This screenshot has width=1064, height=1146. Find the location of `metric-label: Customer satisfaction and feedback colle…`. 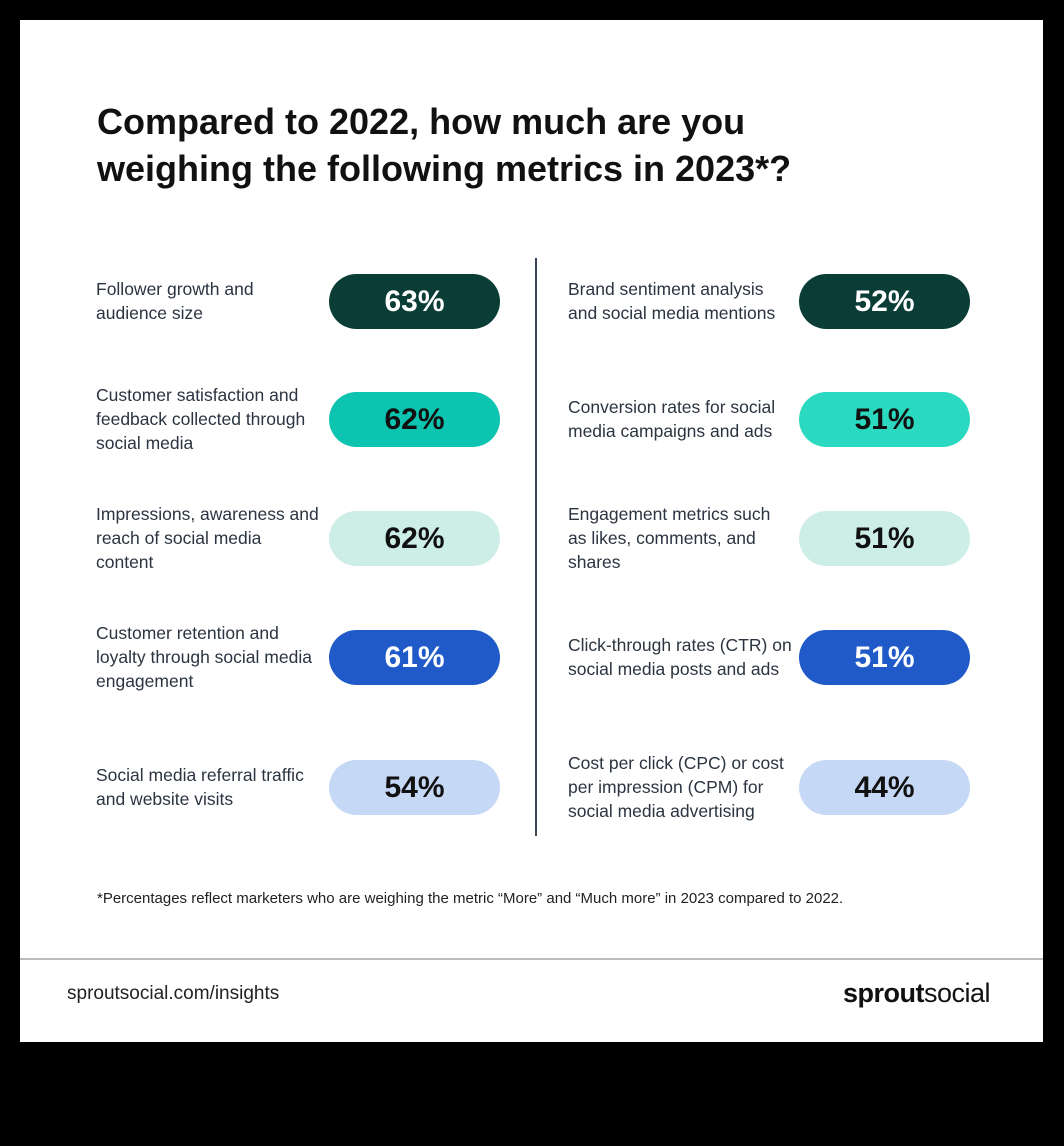

metric-label: Customer satisfaction and feedback colle… is located at coordinates (201, 419).